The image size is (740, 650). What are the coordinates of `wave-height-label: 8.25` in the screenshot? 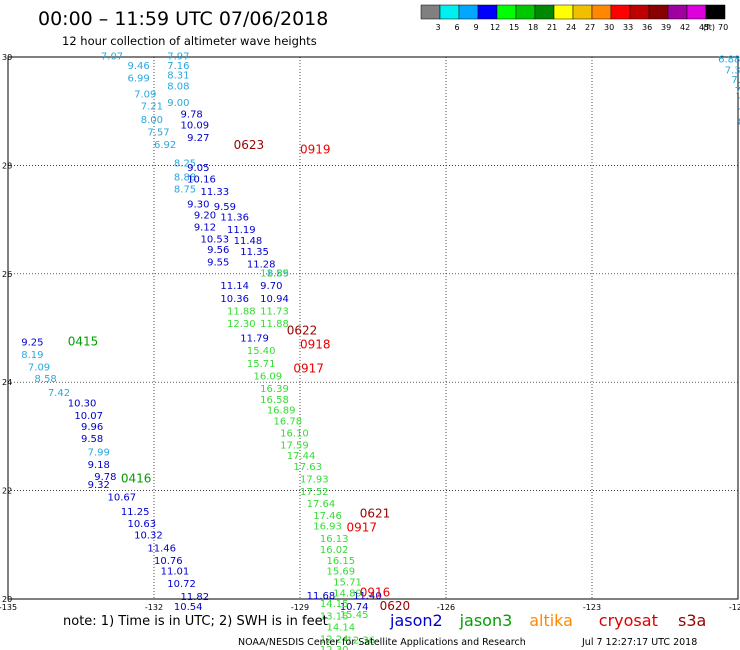 It's located at (185, 163).